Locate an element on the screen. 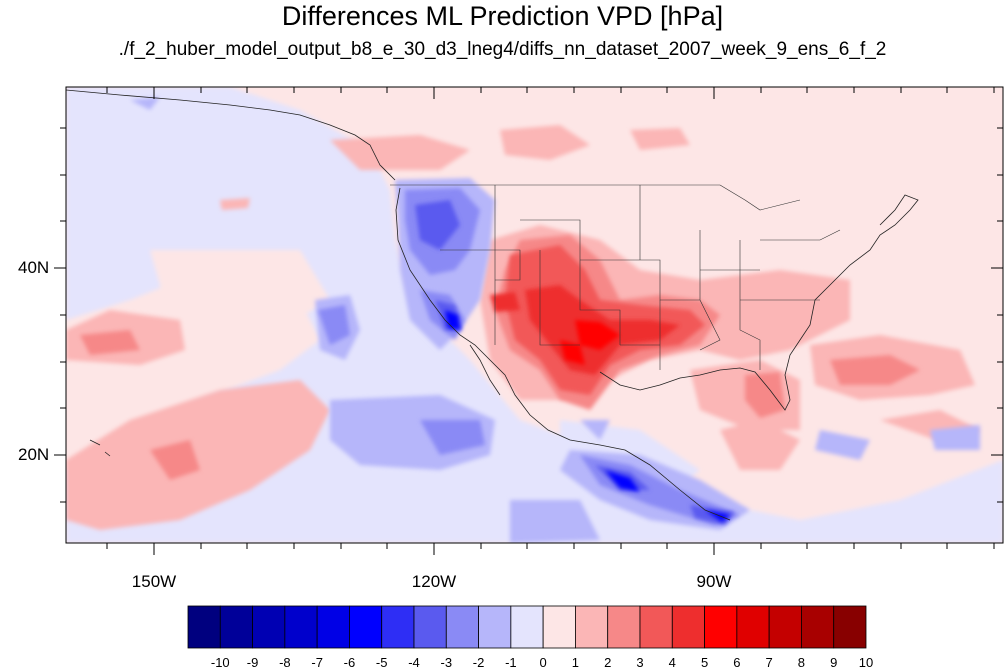 This screenshot has height=672, width=1005. colorbar-tick-label: 7 is located at coordinates (769, 662).